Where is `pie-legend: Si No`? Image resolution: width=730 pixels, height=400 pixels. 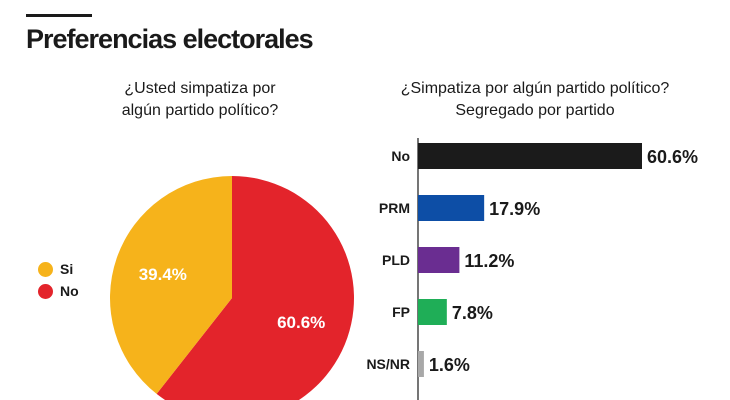
pie-legend: Si No is located at coordinates (58, 280).